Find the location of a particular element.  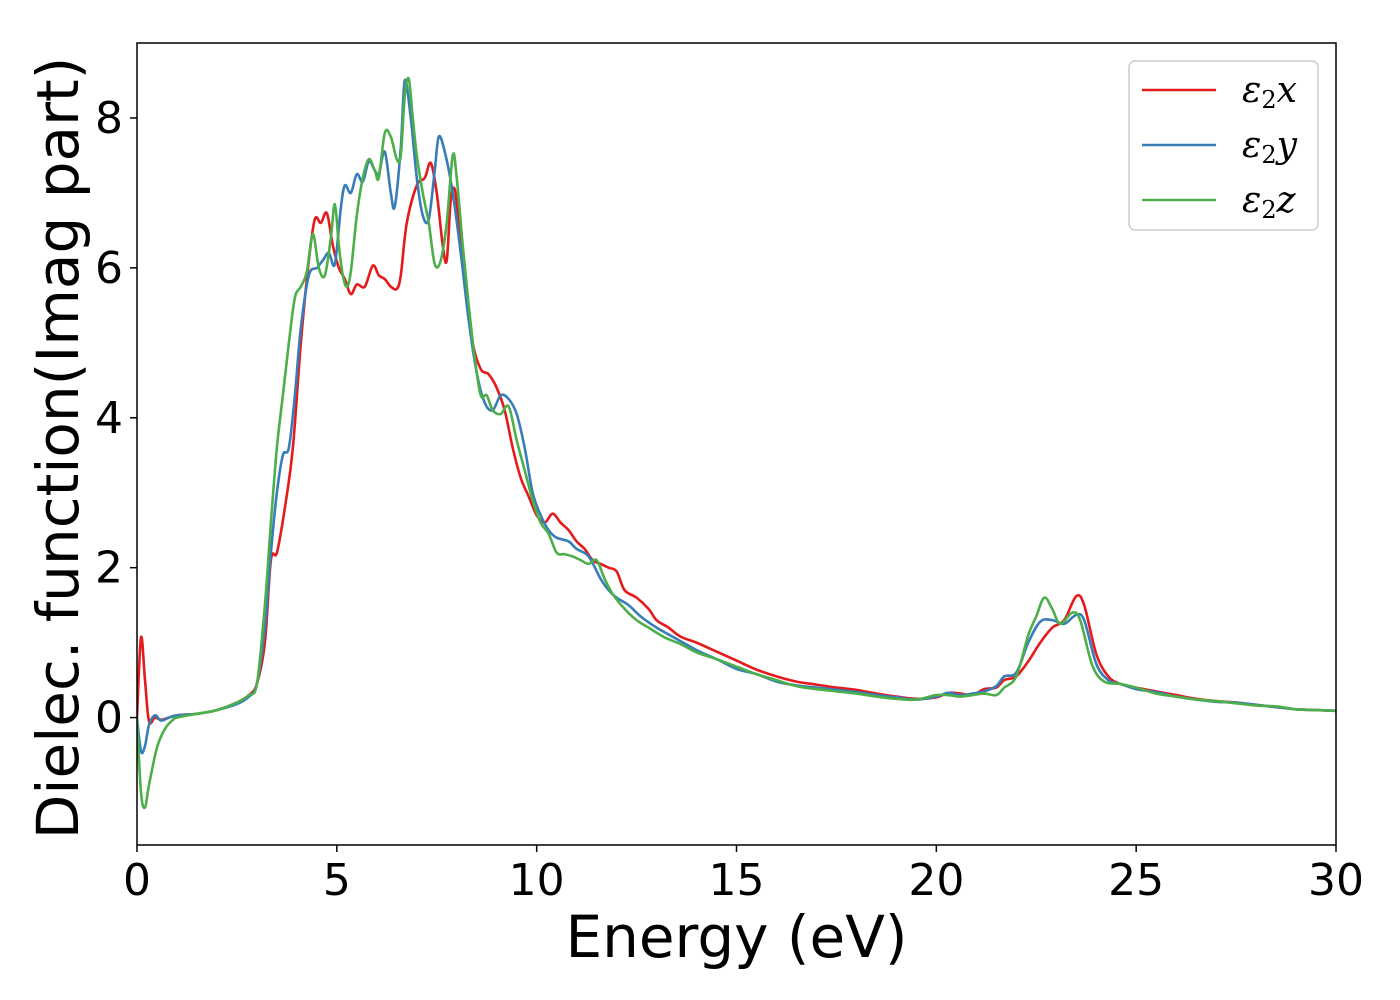

legend: ε2x ε2y ε2z is located at coordinates (1223, 145).